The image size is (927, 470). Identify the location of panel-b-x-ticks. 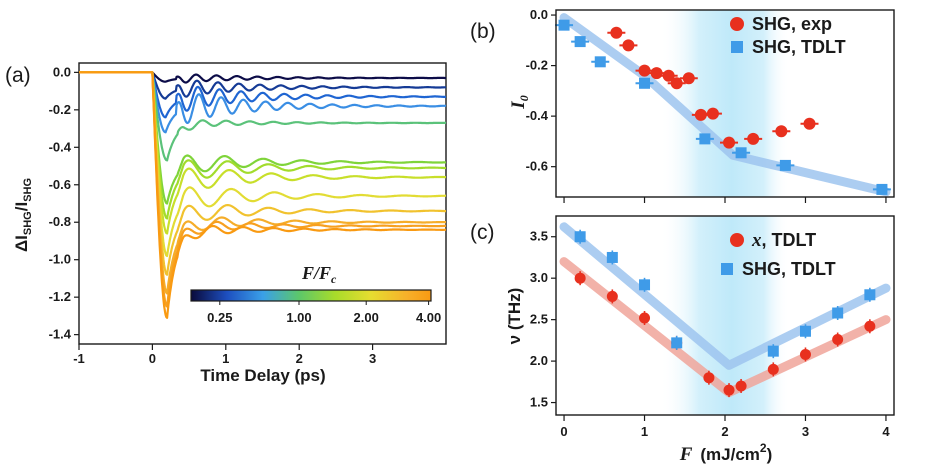
(725, 200).